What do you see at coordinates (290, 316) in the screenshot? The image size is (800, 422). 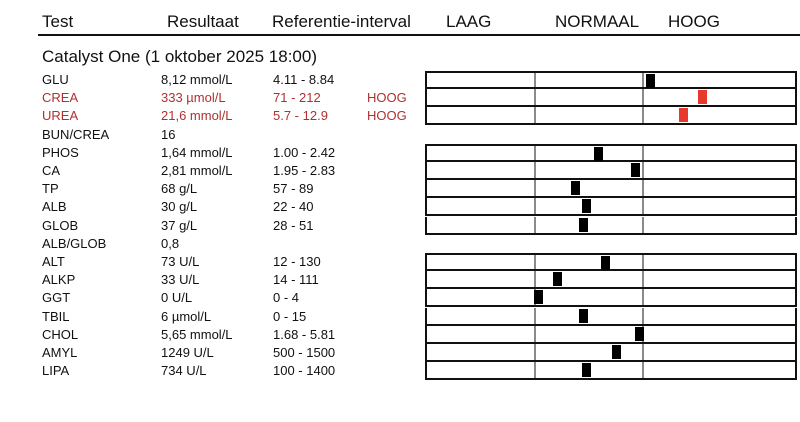 I see `reference-range: 0 - 15` at bounding box center [290, 316].